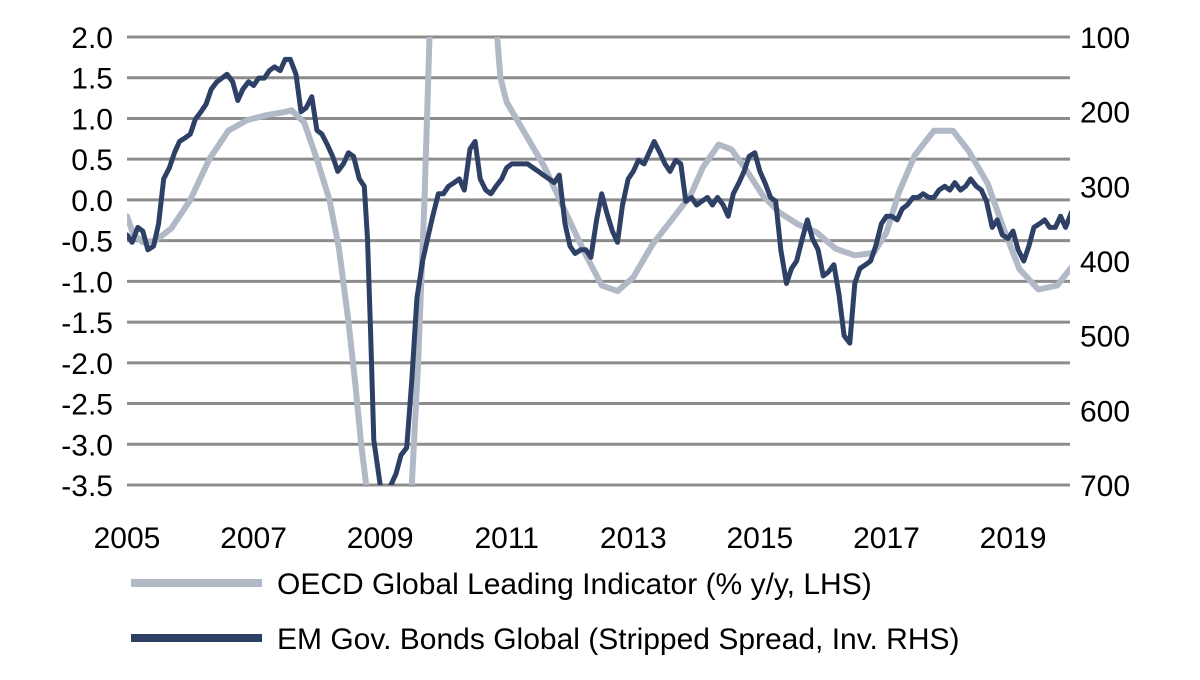 Image resolution: width=1200 pixels, height=680 pixels. I want to click on left-tick-label: 0.0, so click(92, 201).